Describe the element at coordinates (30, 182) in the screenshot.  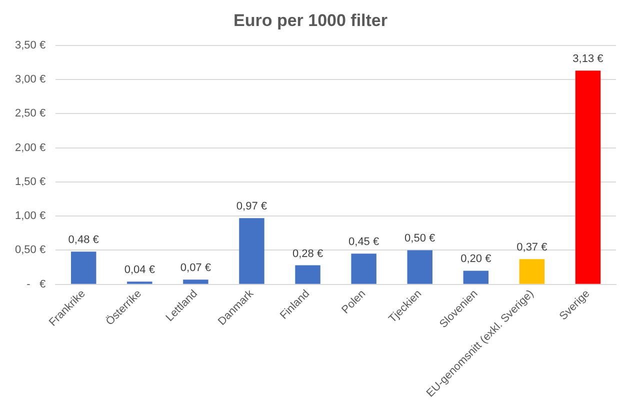
I see `y-tick-label: 1,50 €` at that location.